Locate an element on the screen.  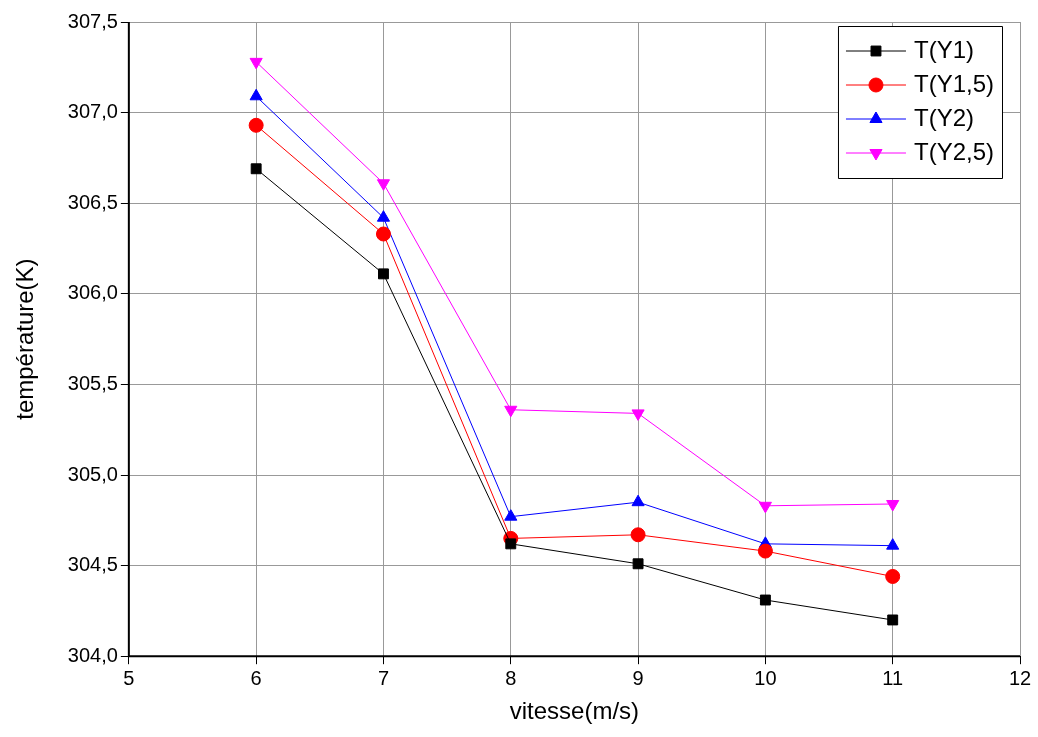
x-tick-label: 8 is located at coordinates (511, 677).